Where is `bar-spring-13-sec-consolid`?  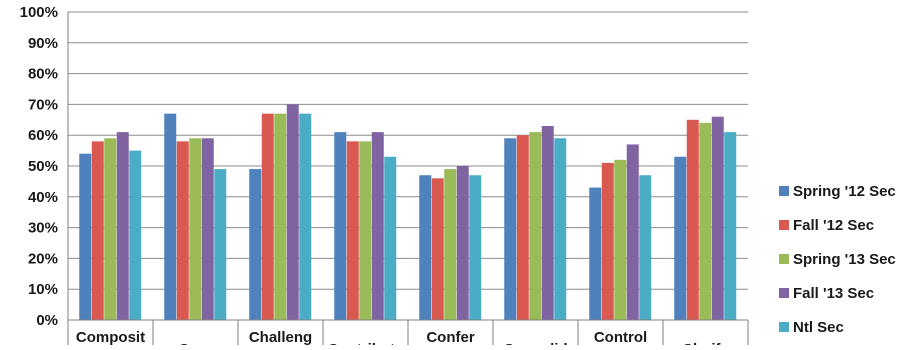 bar-spring-13-sec-consolid is located at coordinates (535, 226).